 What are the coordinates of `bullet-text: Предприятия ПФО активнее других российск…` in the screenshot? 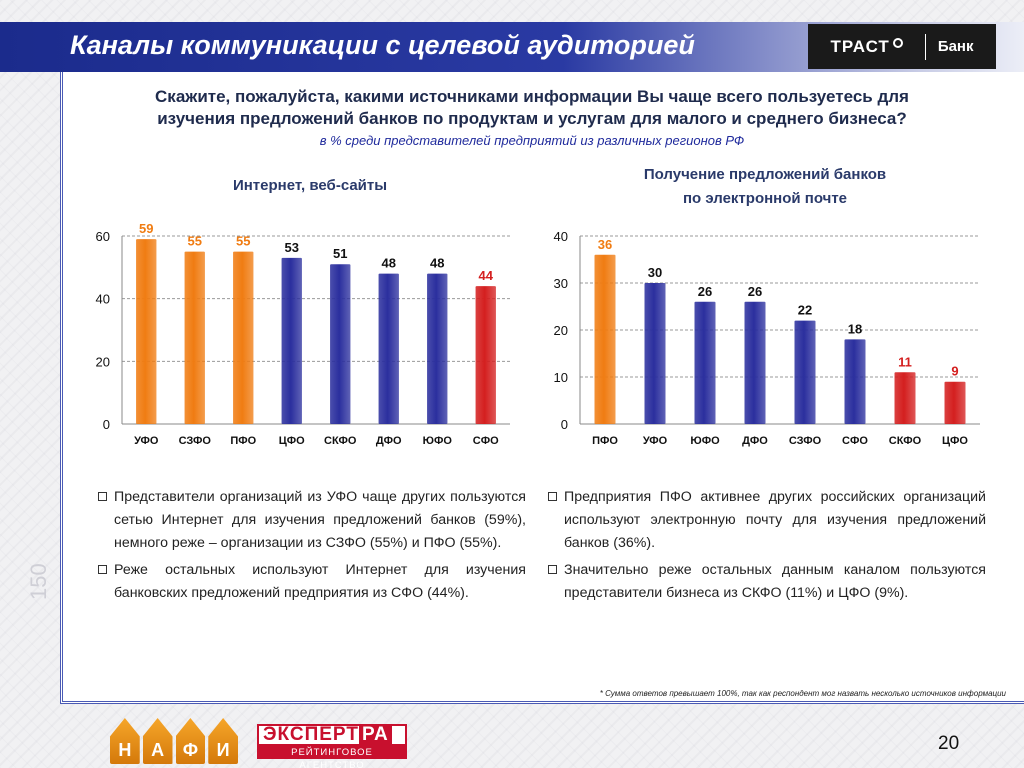 It's located at (775, 520).